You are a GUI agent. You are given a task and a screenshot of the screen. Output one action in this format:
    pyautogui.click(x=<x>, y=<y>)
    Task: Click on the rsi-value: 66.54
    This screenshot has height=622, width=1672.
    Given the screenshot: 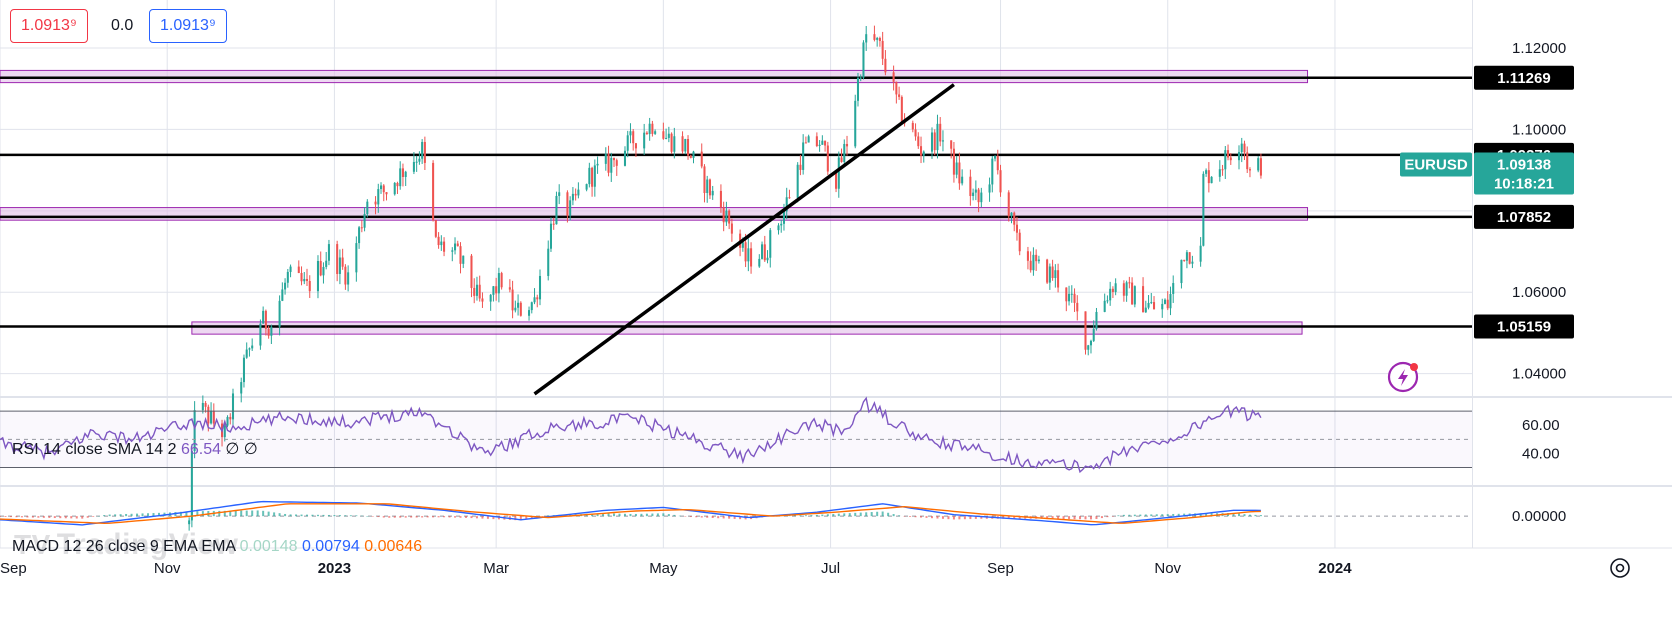 What is the action you would take?
    pyautogui.click(x=201, y=449)
    